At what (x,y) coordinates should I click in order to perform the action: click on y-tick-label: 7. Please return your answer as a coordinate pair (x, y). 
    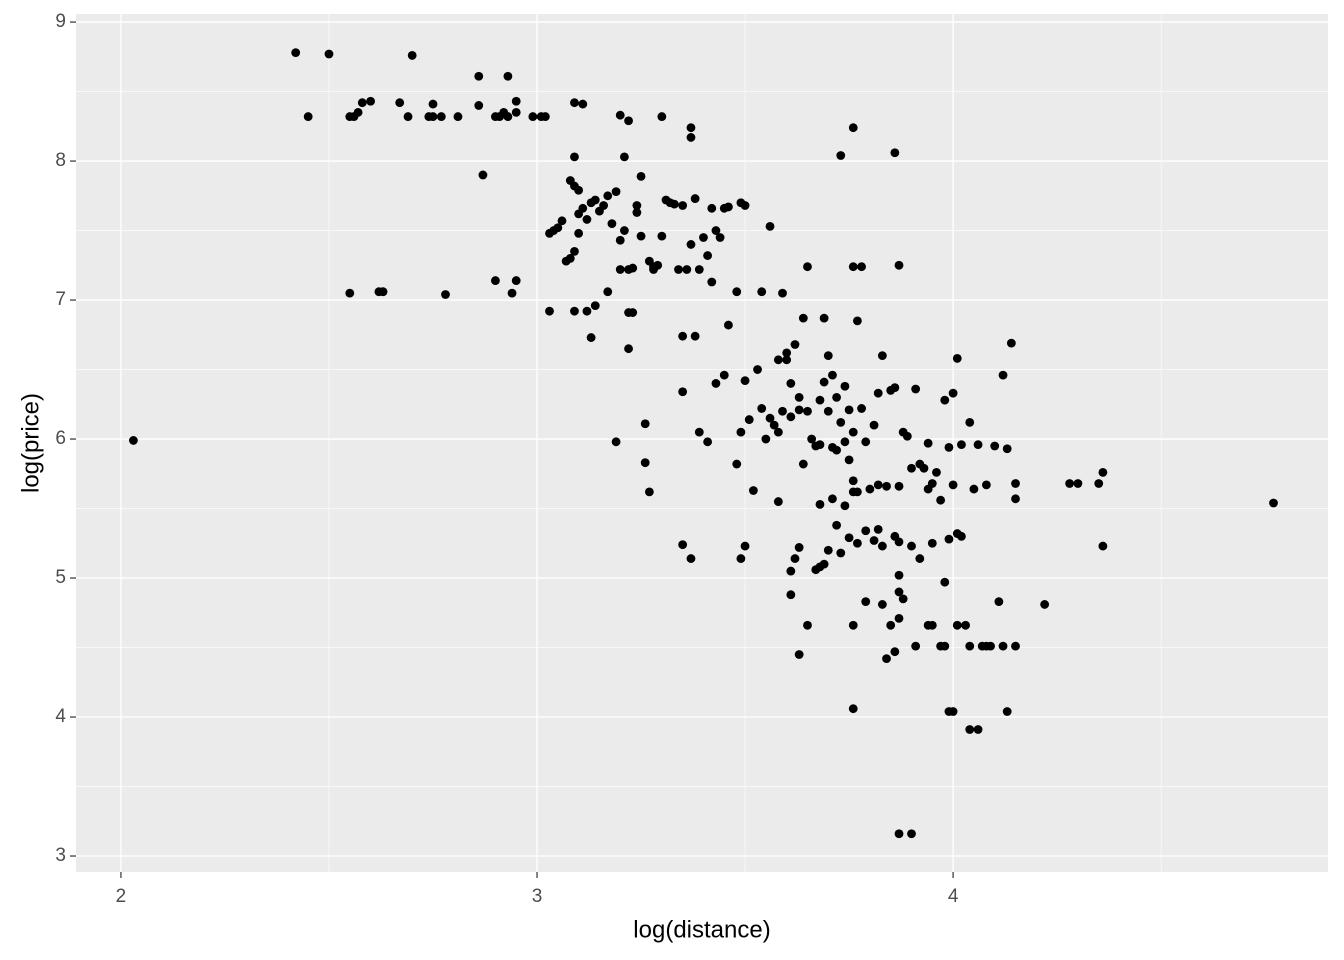
    Looking at the image, I should click on (60, 299).